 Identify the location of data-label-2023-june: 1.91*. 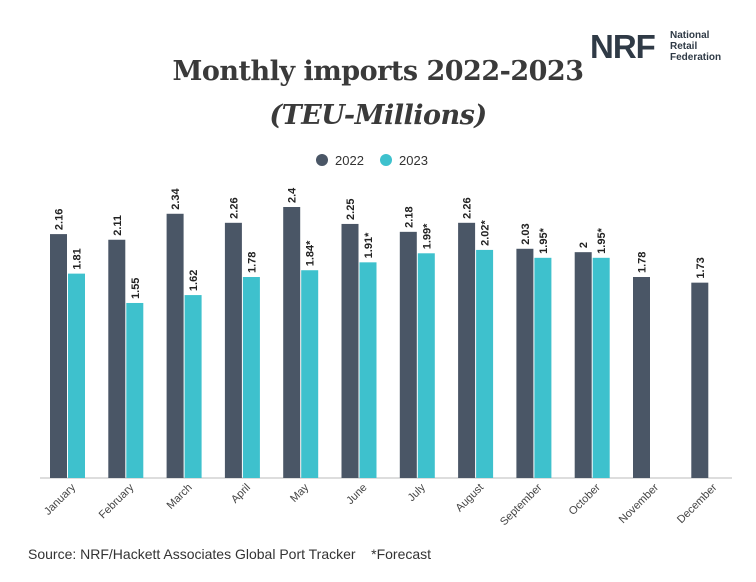
(369, 245).